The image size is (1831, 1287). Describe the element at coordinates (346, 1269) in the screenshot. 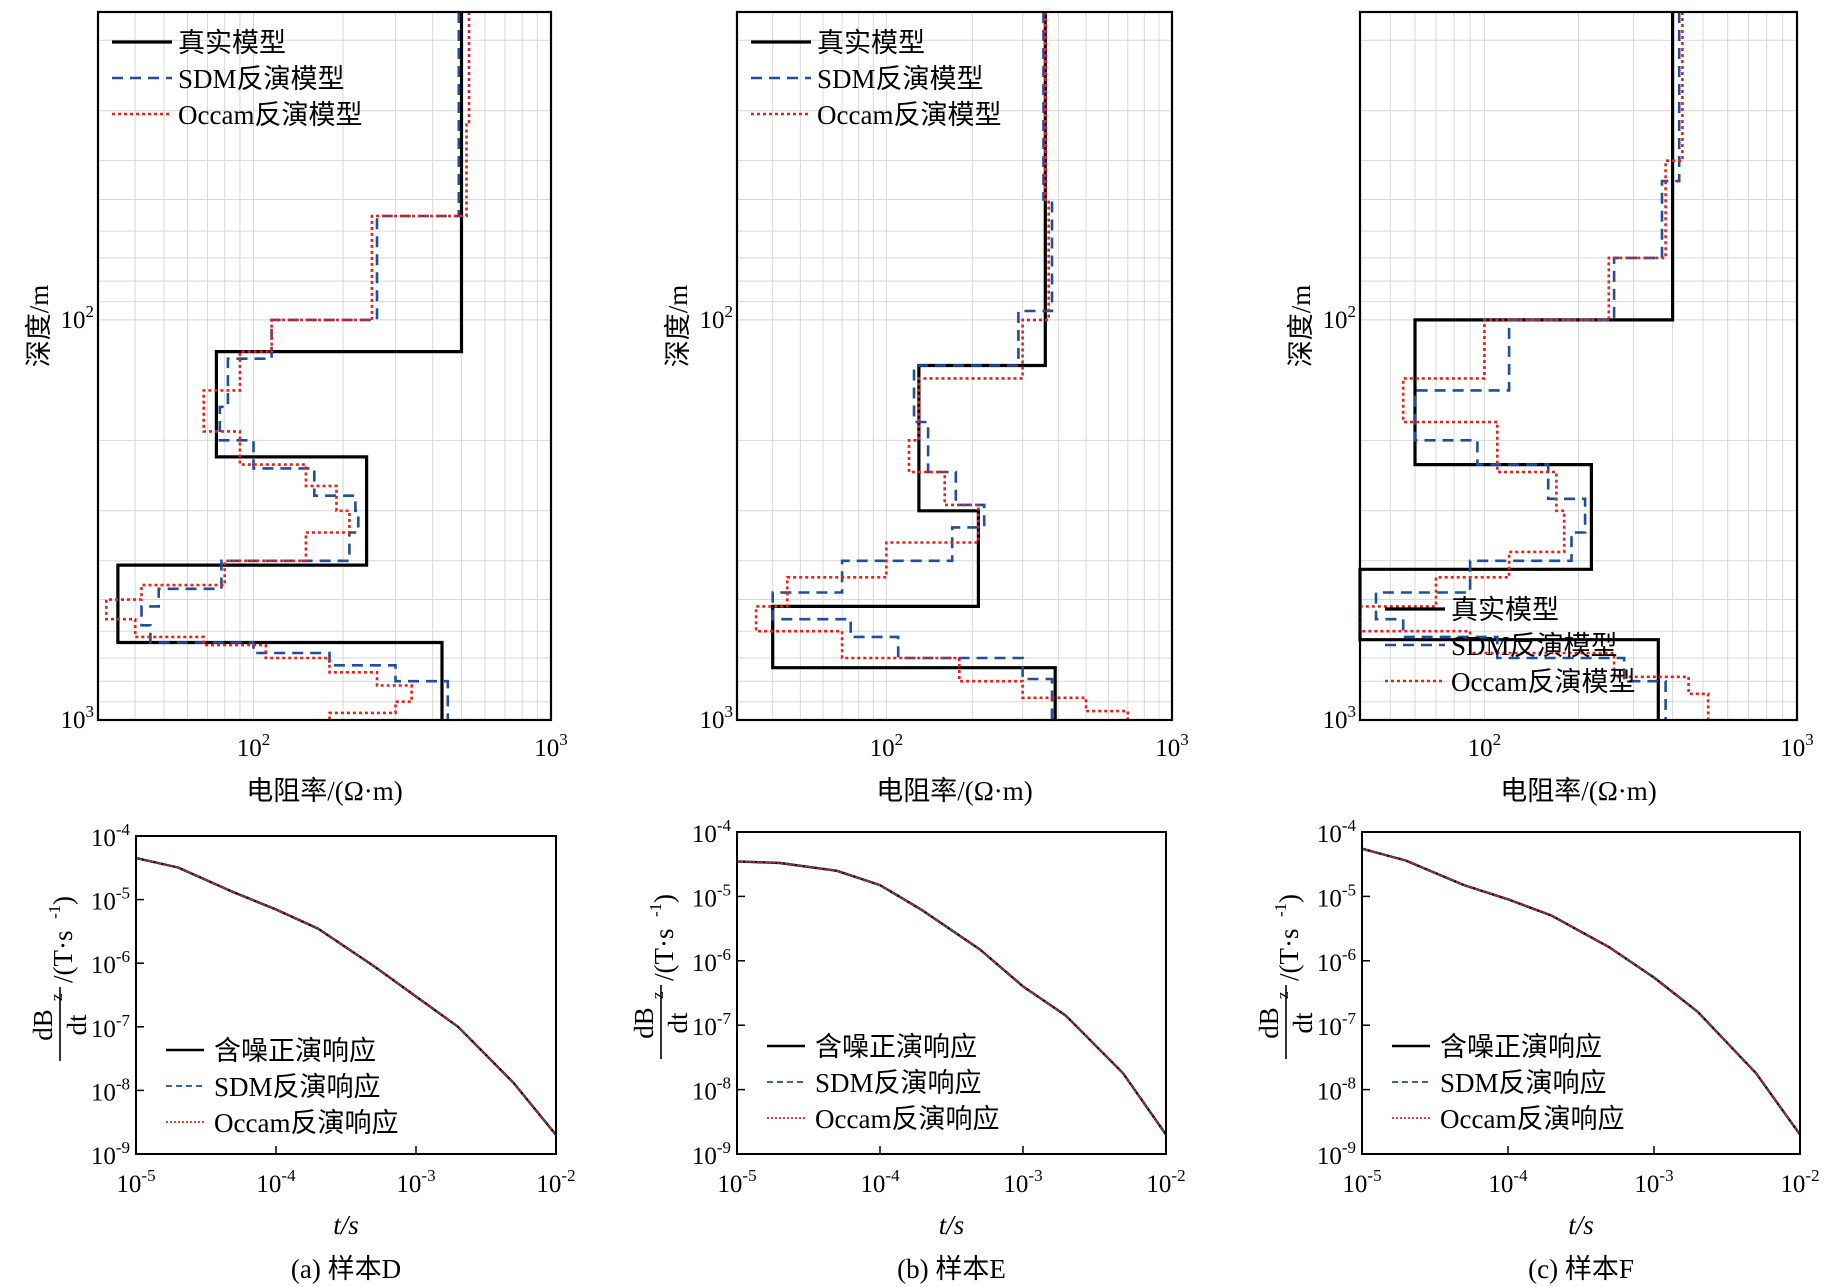

I see `subfigure-caption: (a) 样本D` at that location.